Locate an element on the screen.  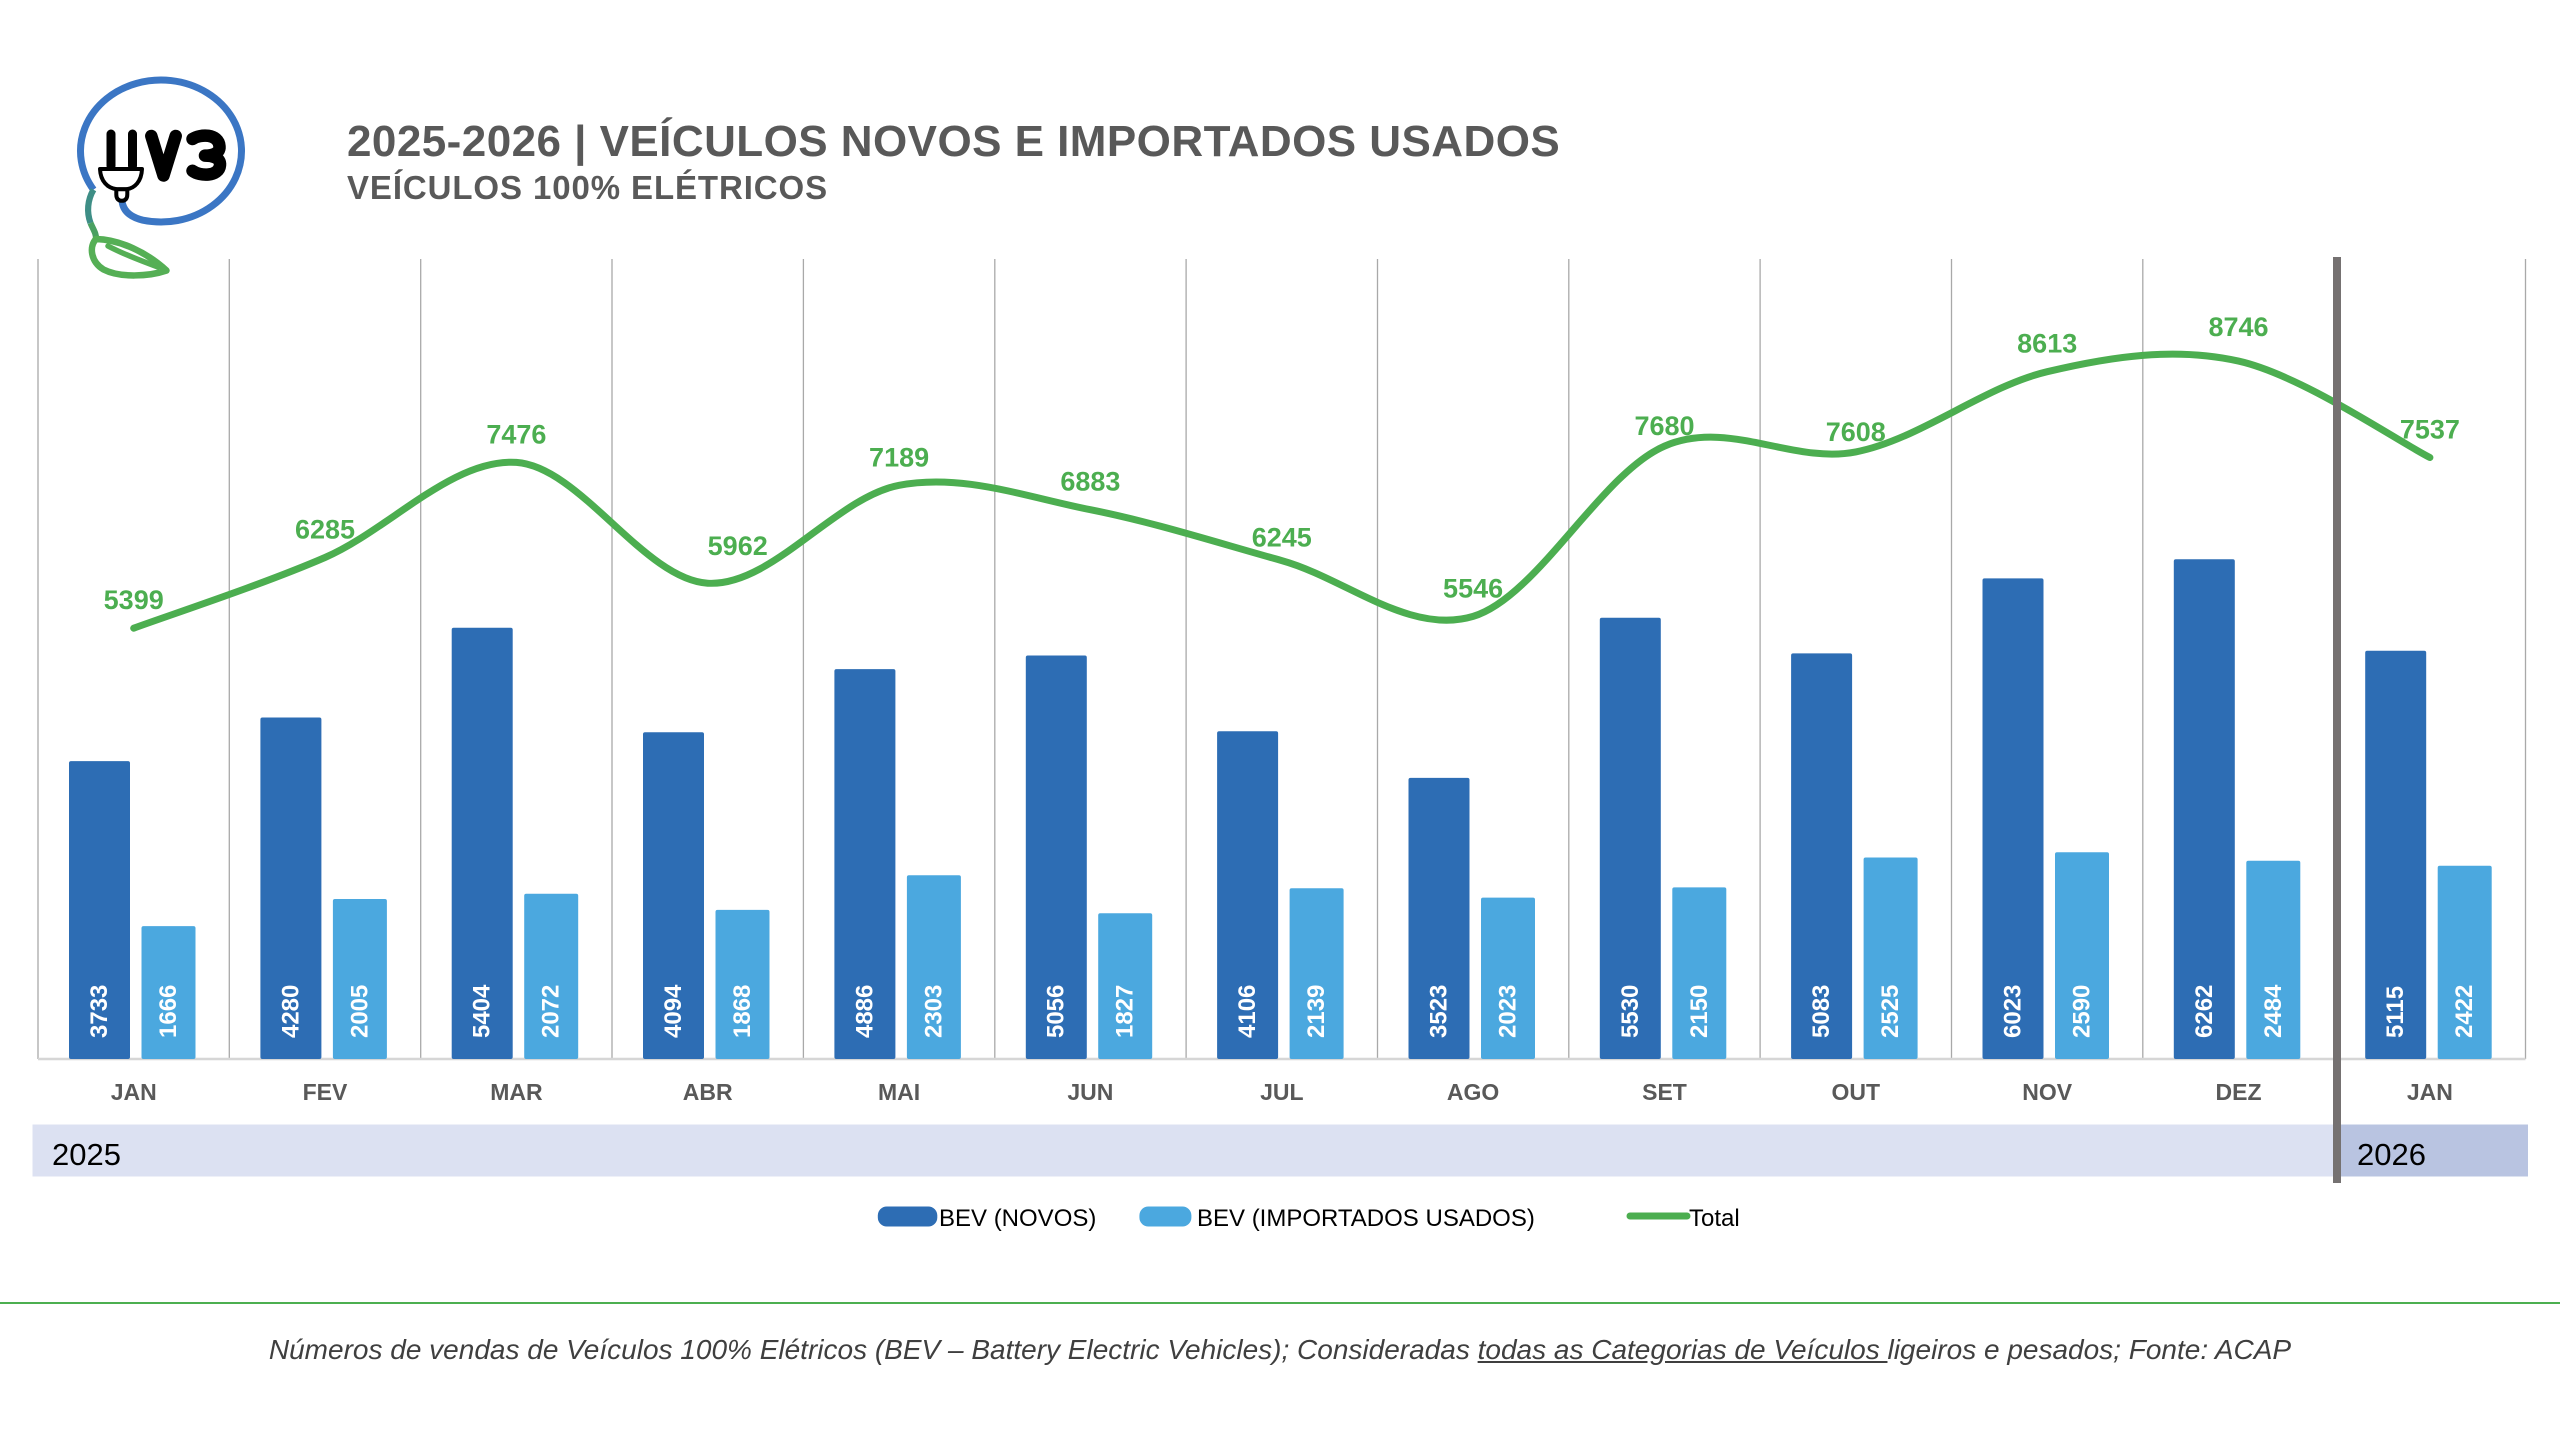
svg-text: 6883 is located at coordinates (1090, 482).